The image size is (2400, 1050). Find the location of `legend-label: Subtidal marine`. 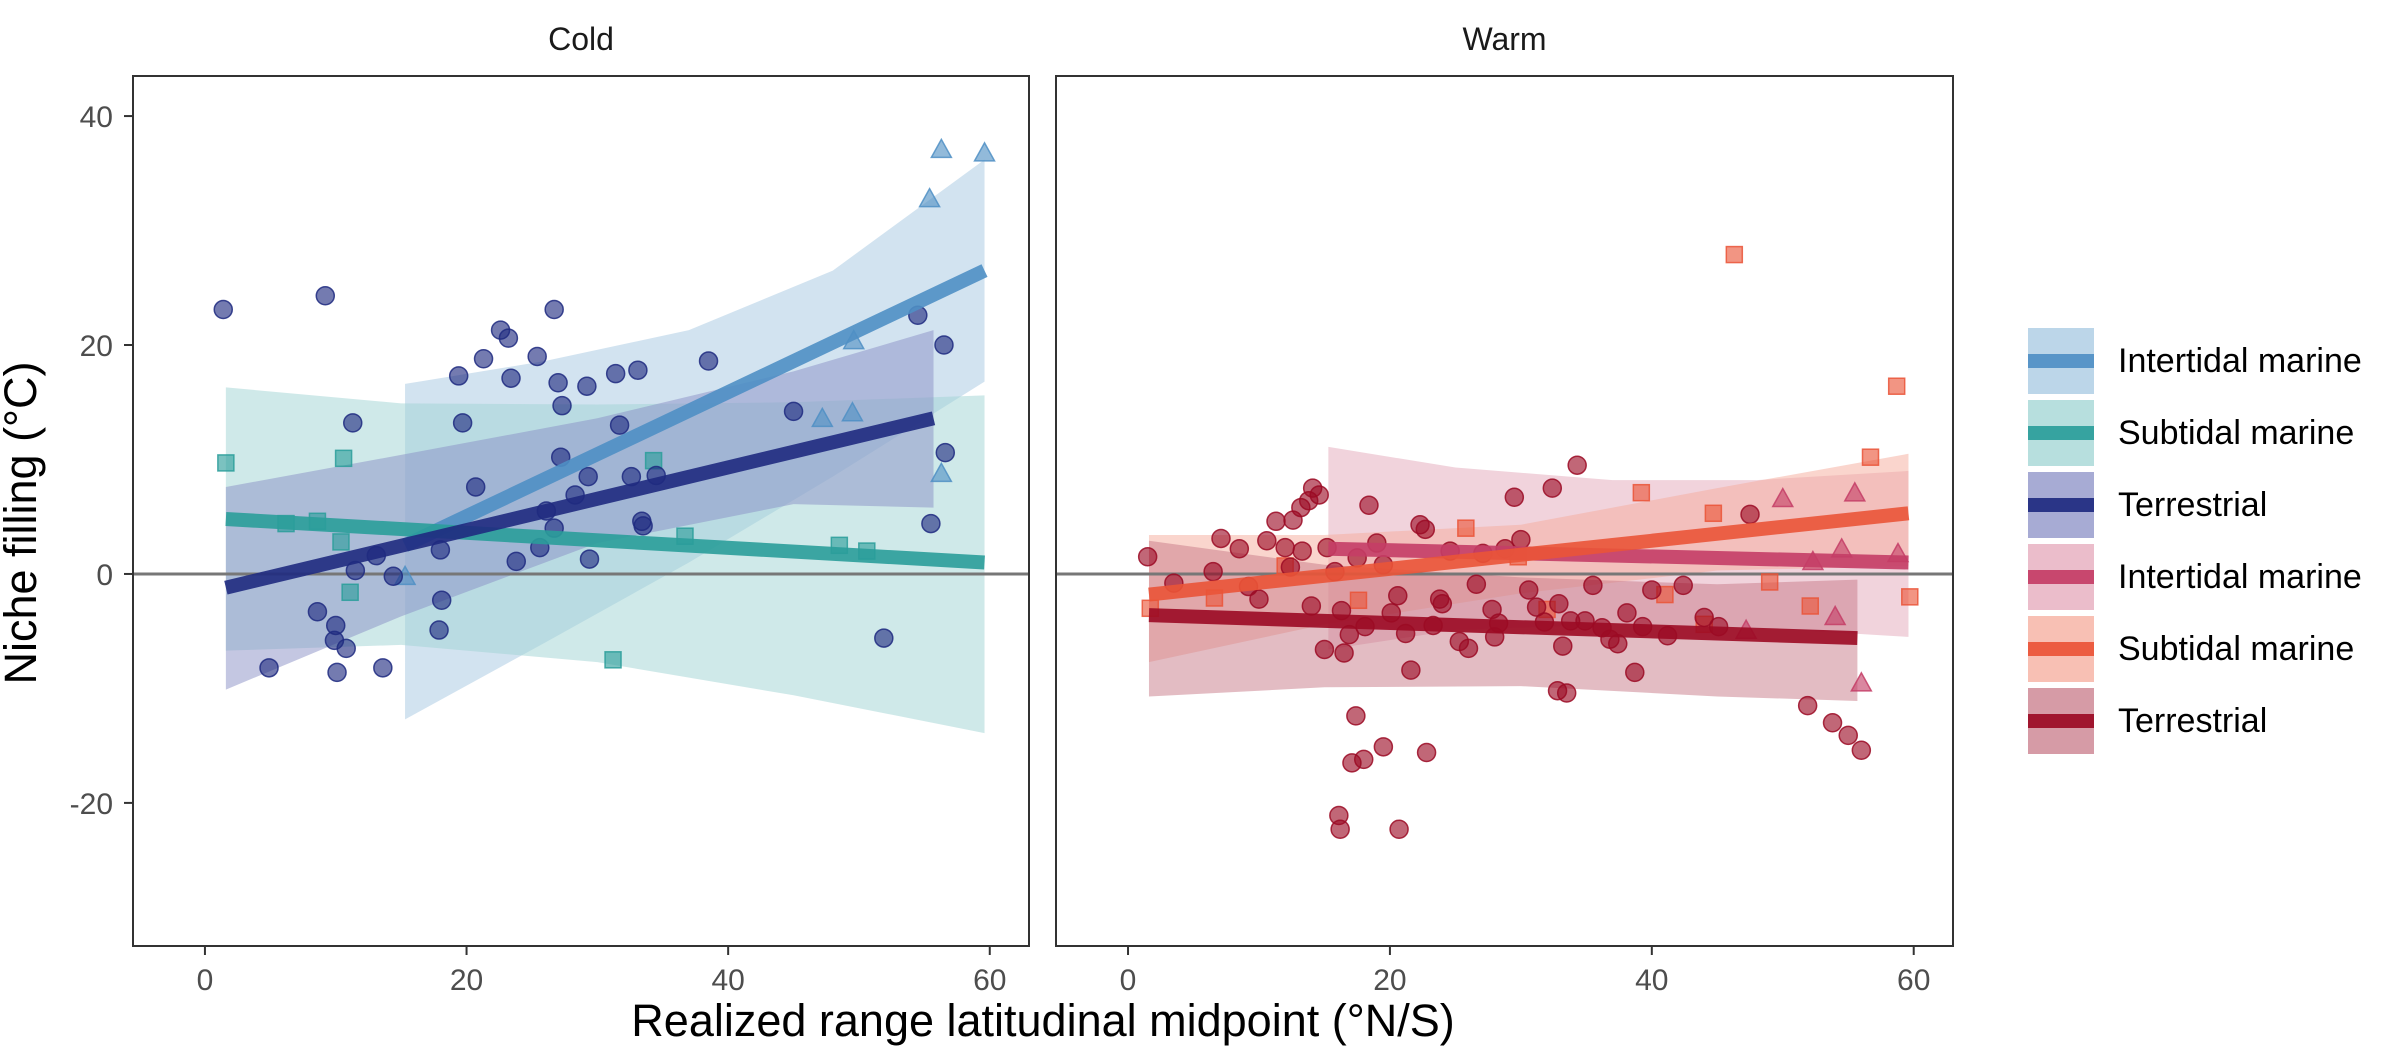

legend-label: Subtidal marine is located at coordinates (2236, 433).